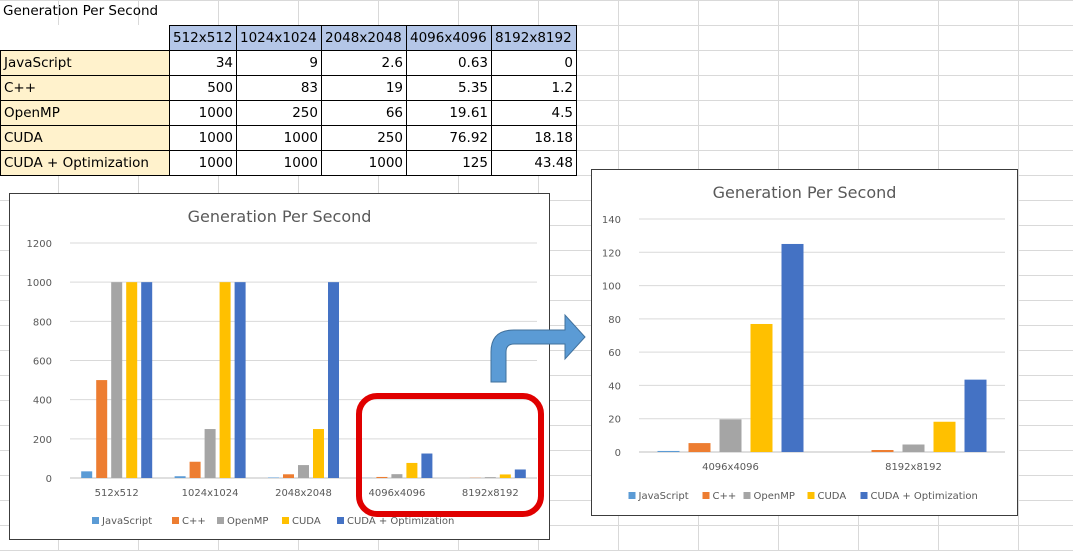 Image resolution: width=1073 pixels, height=551 pixels. I want to click on bar-cuda-optimization-4096x4096, so click(427, 465).